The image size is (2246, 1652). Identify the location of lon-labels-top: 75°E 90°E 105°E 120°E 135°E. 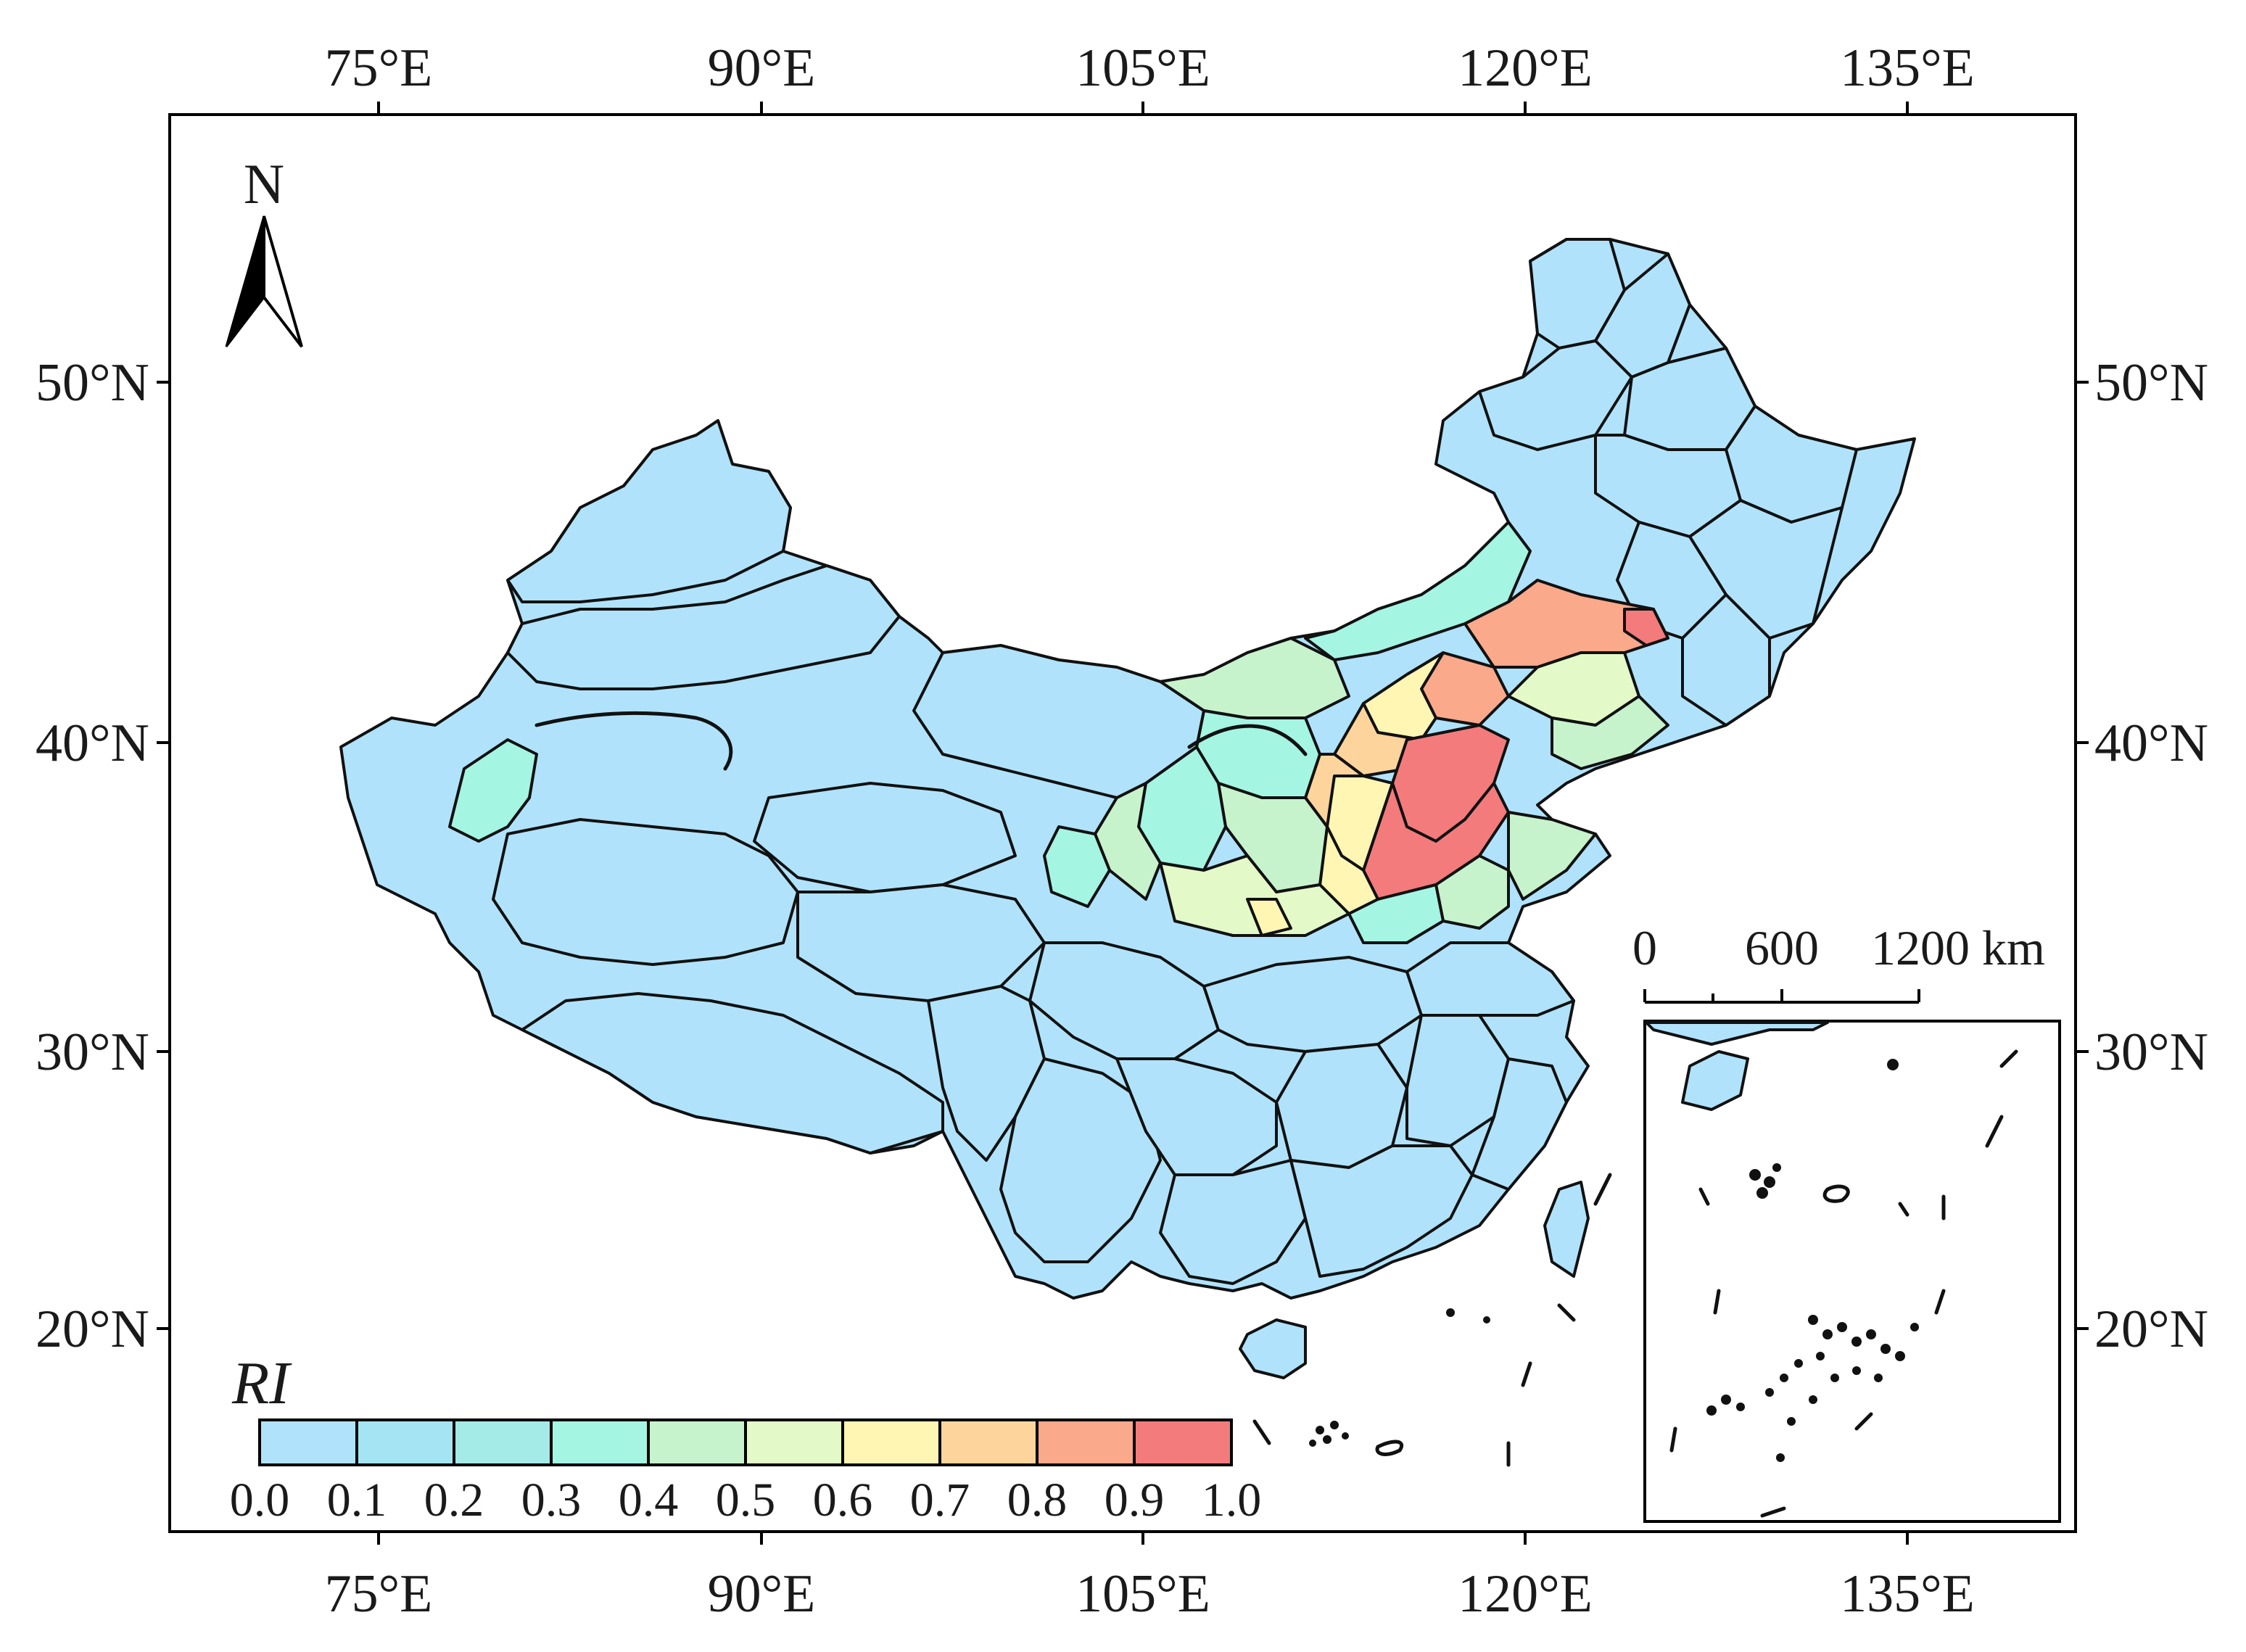
(1150, 68).